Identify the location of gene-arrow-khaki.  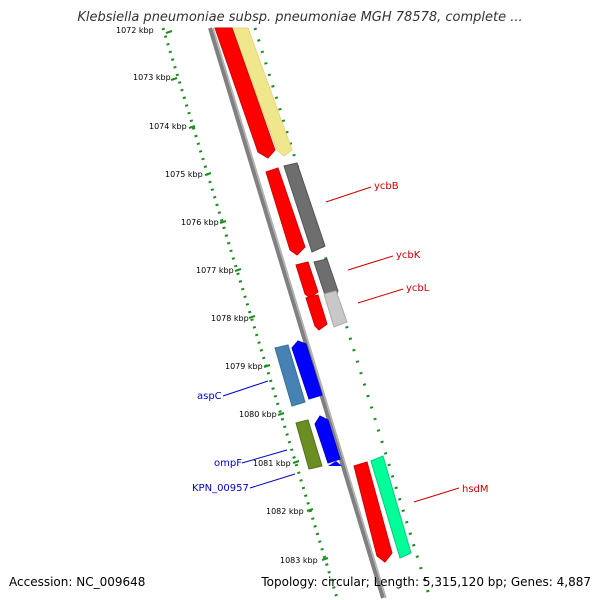
(262, 92).